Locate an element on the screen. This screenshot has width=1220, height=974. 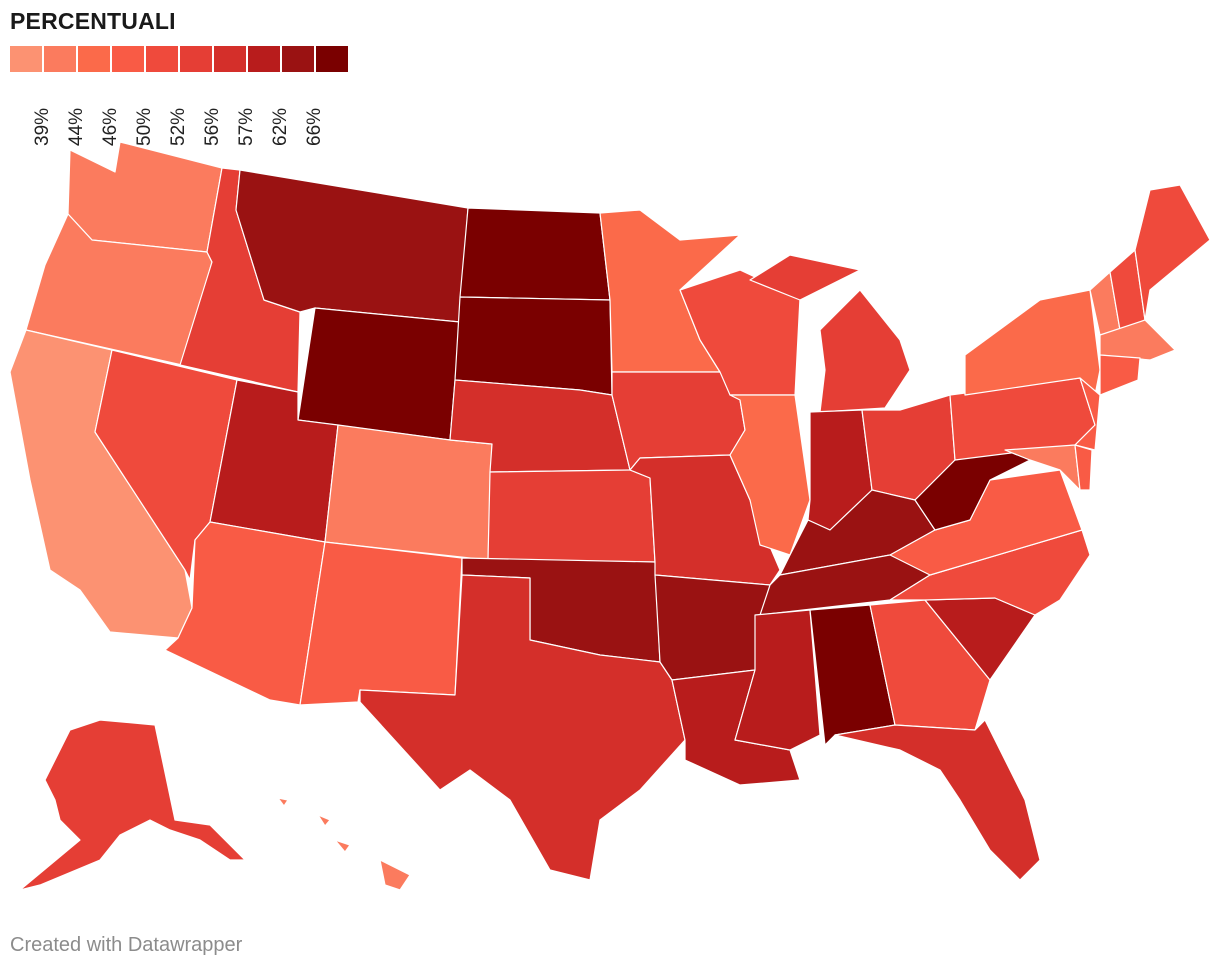
state-florida is located at coordinates (937, 800).